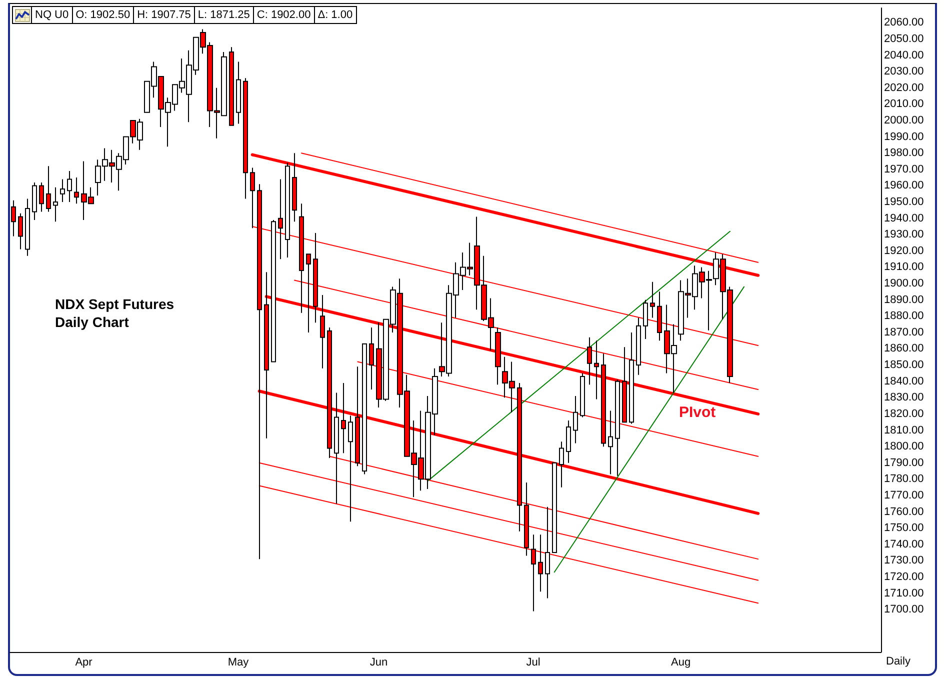 The width and height of the screenshot is (950, 685). Describe the element at coordinates (904, 72) in the screenshot. I see `y-tick-label: 2030.00` at that location.